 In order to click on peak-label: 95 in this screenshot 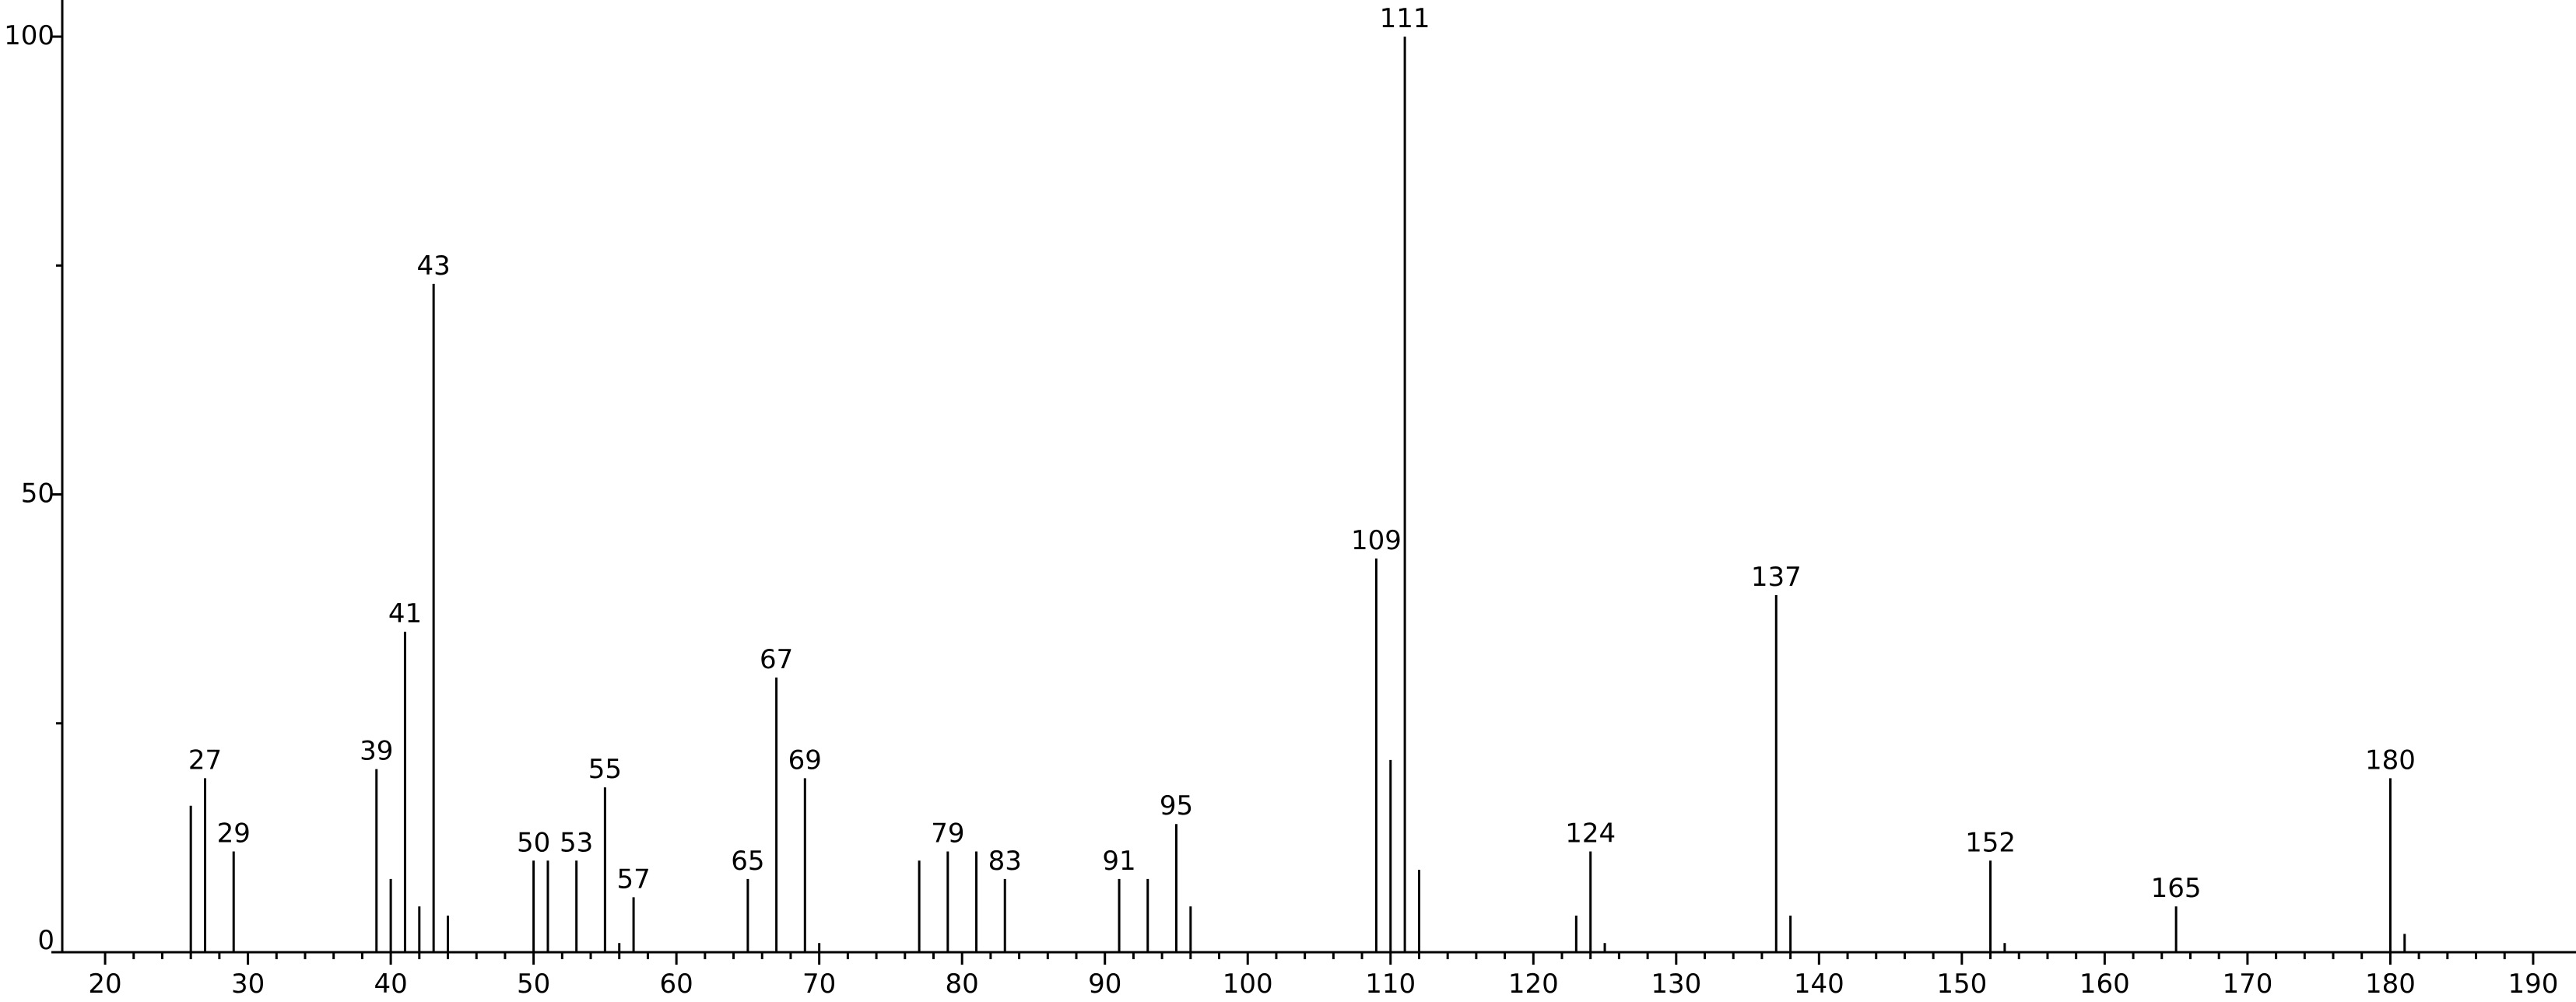, I will do `click(1177, 806)`.